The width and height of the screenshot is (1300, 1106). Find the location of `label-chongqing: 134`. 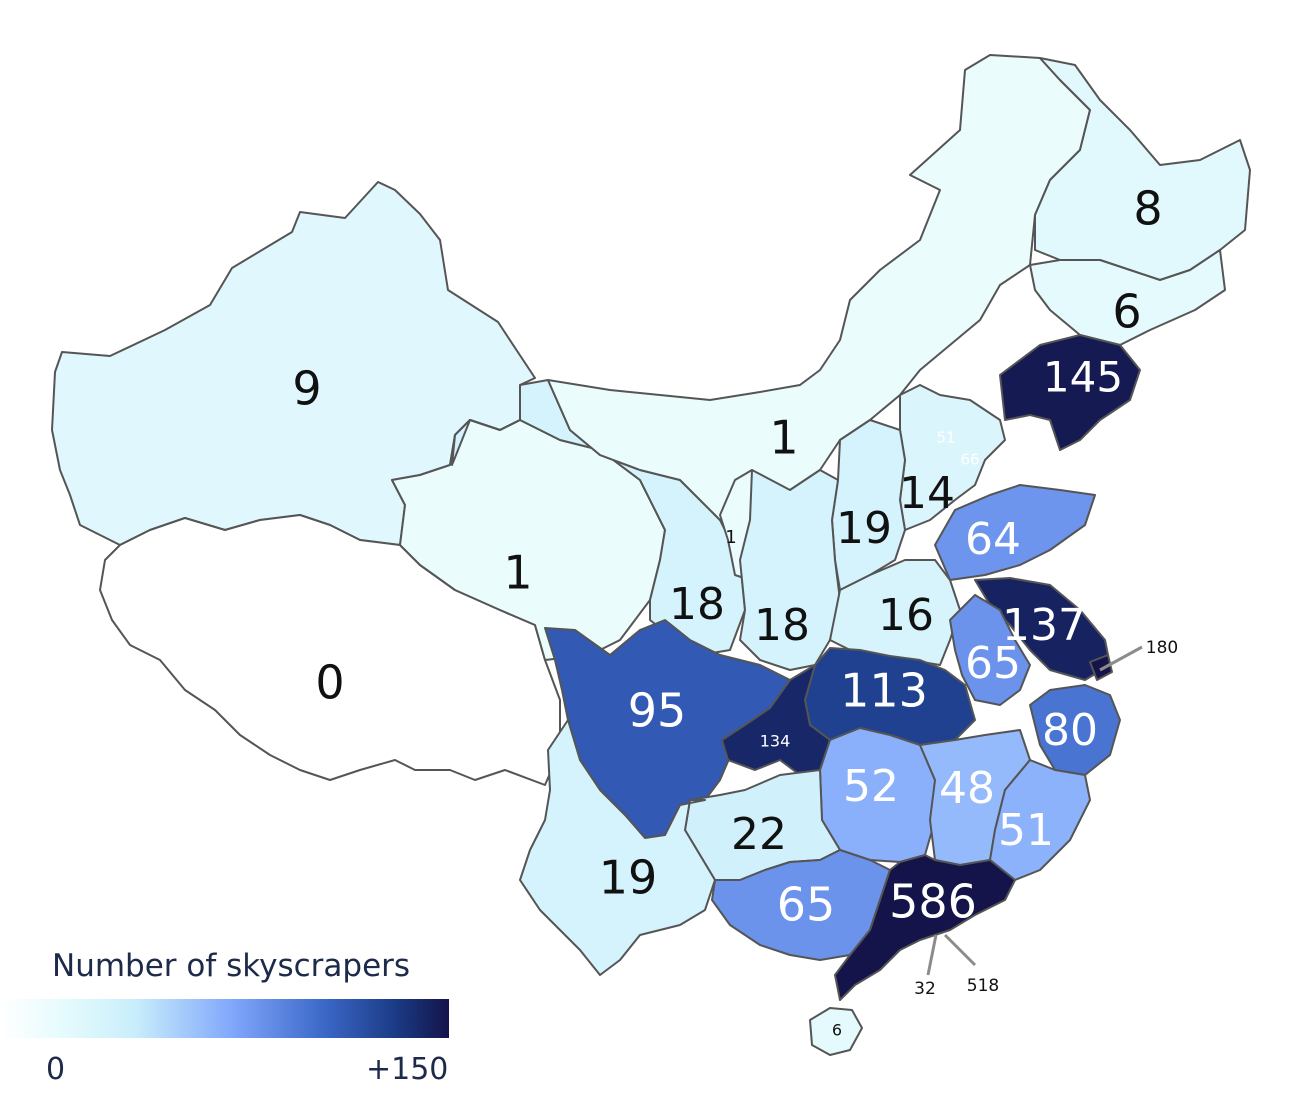

label-chongqing: 134 is located at coordinates (775, 741).